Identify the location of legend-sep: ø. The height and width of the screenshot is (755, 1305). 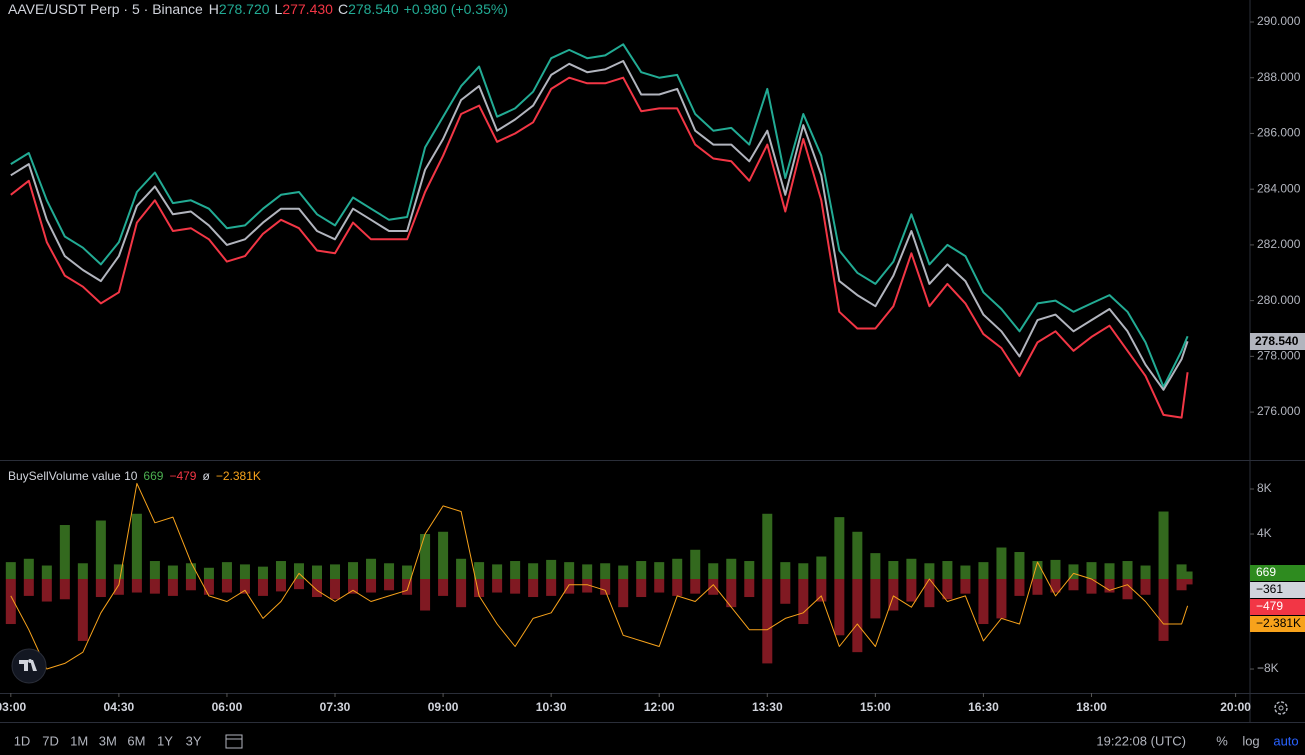
(206, 476).